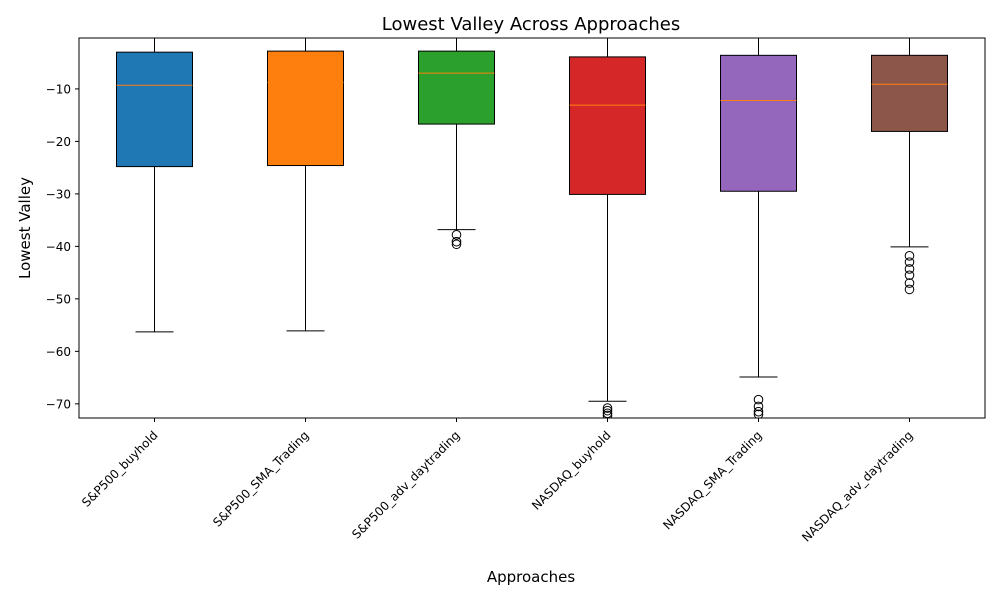 The height and width of the screenshot is (604, 1000). What do you see at coordinates (531, 24) in the screenshot?
I see `chart-title: Lowest Valley Across Approaches` at bounding box center [531, 24].